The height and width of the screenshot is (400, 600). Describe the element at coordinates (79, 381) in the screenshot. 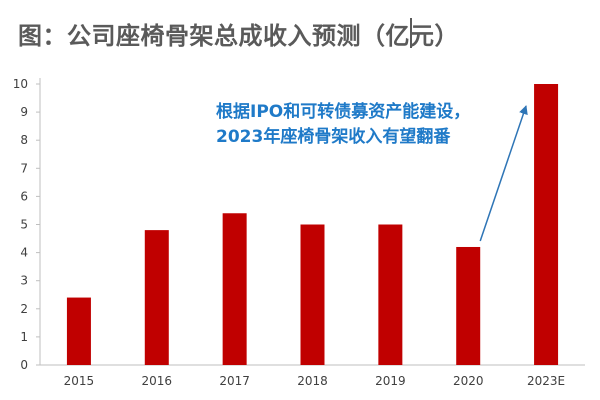

I see `x-tick-label: 2015` at that location.